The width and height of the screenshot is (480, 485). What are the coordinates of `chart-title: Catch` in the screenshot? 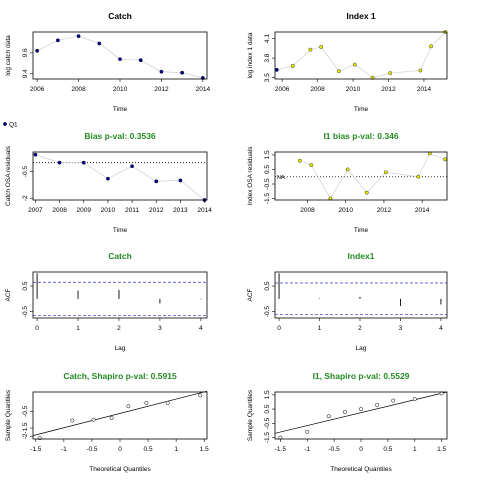 It's located at (120, 256).